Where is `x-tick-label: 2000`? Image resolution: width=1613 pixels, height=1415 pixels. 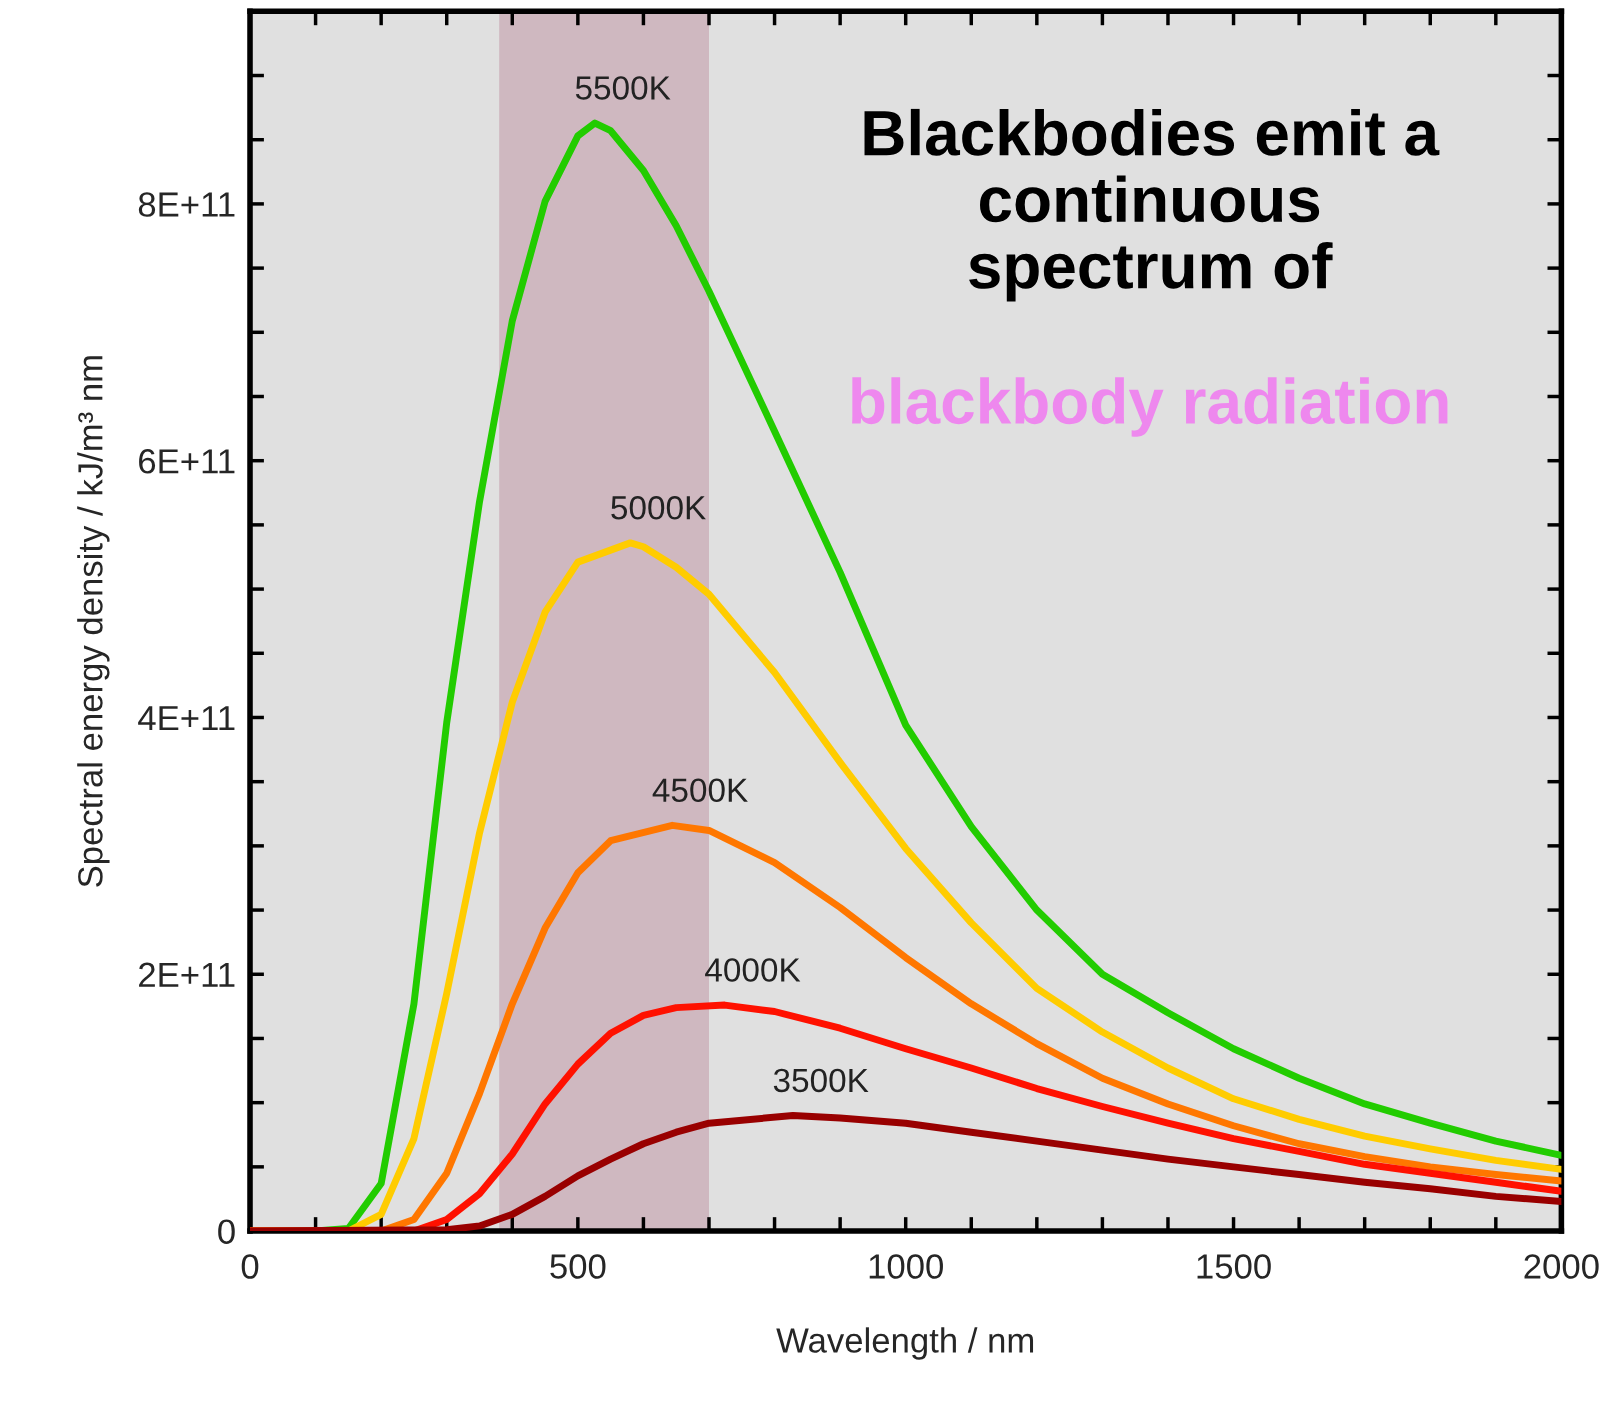 x-tick-label: 2000 is located at coordinates (1561, 1266).